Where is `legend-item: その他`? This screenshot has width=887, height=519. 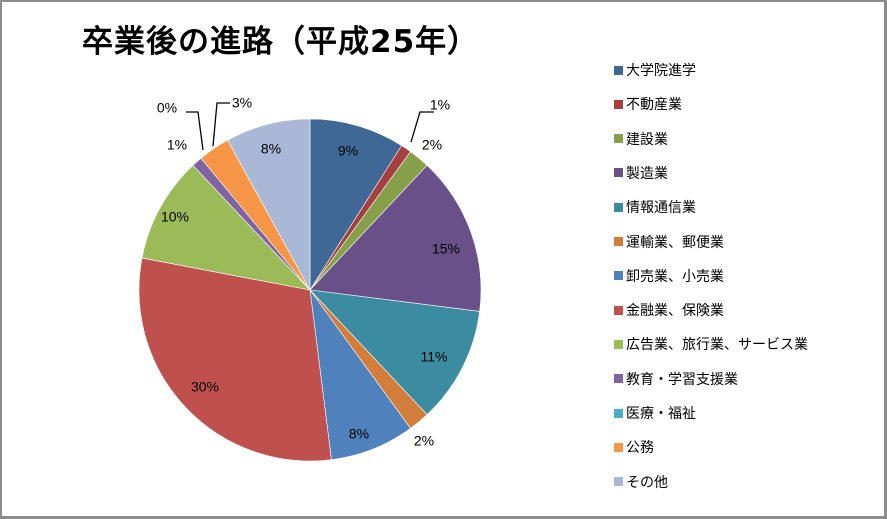
legend-item: その他 is located at coordinates (641, 482).